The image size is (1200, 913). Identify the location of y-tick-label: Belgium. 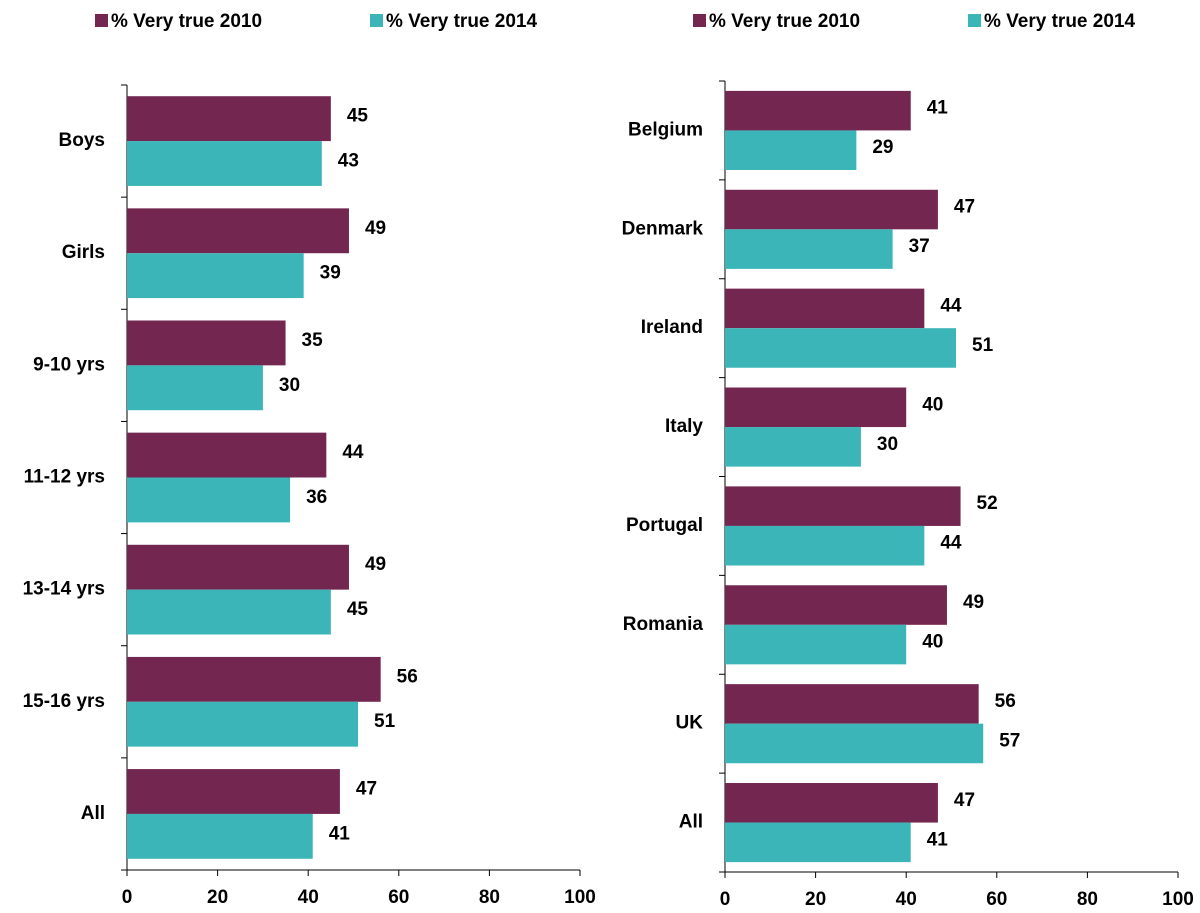
(665, 129).